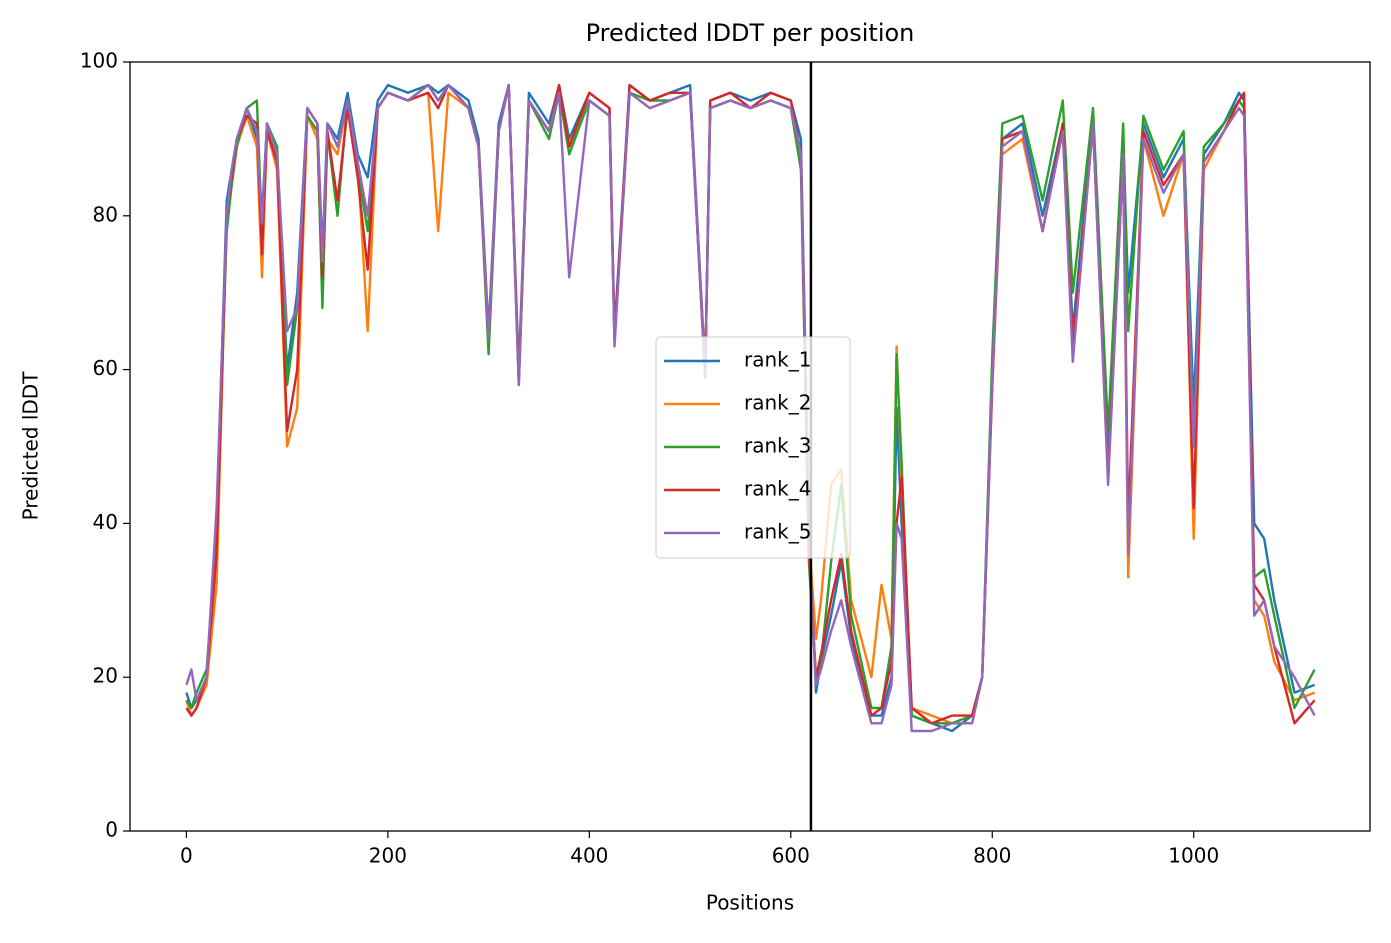  I want to click on y-axis-label: Predicted lDDT, so click(31, 446).